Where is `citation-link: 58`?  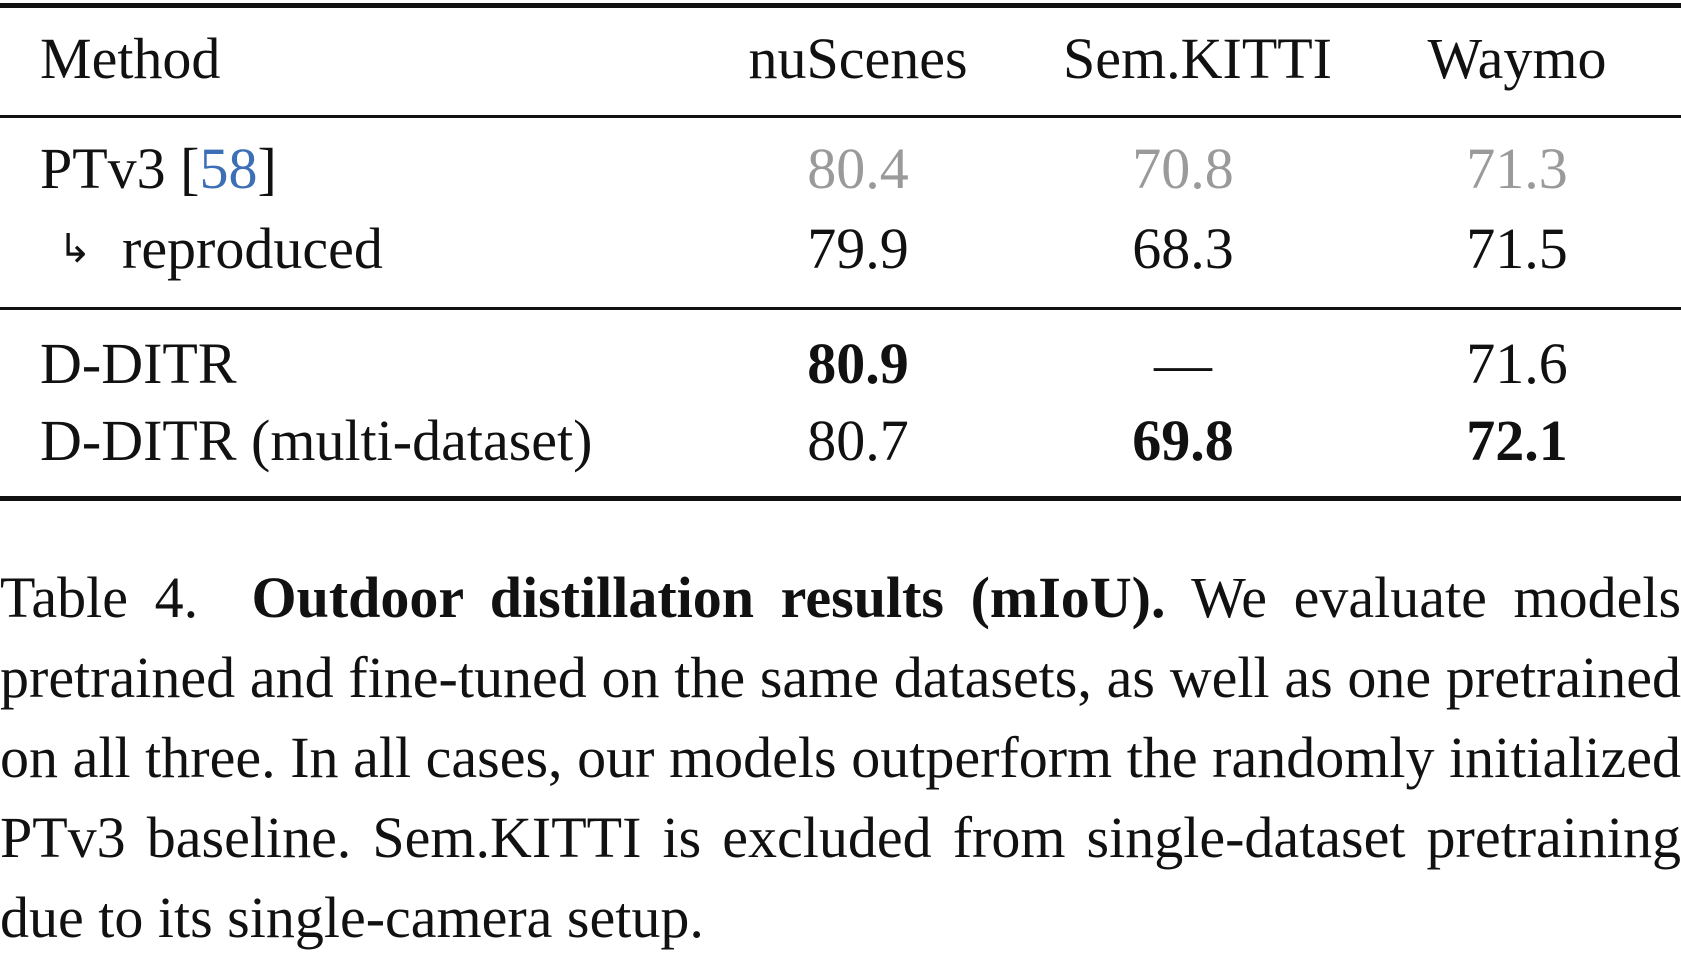
citation-link: 58 is located at coordinates (228, 168).